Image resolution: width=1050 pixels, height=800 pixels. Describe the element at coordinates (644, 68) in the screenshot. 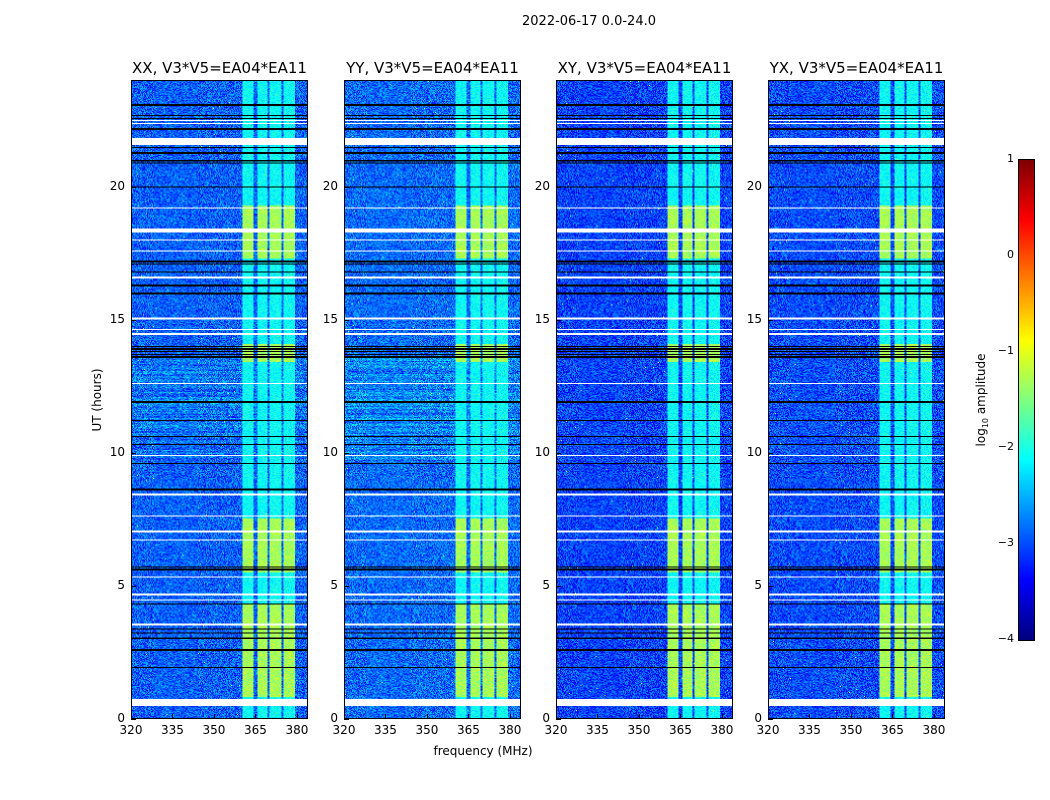

I see `panel-title: XY, V3*V5=EA04*EA11` at that location.